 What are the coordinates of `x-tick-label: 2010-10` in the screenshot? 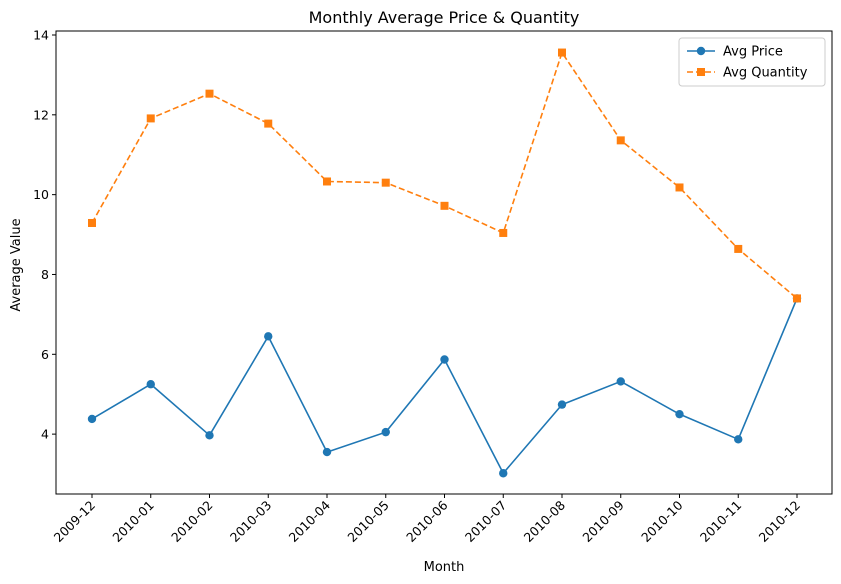 It's located at (662, 521).